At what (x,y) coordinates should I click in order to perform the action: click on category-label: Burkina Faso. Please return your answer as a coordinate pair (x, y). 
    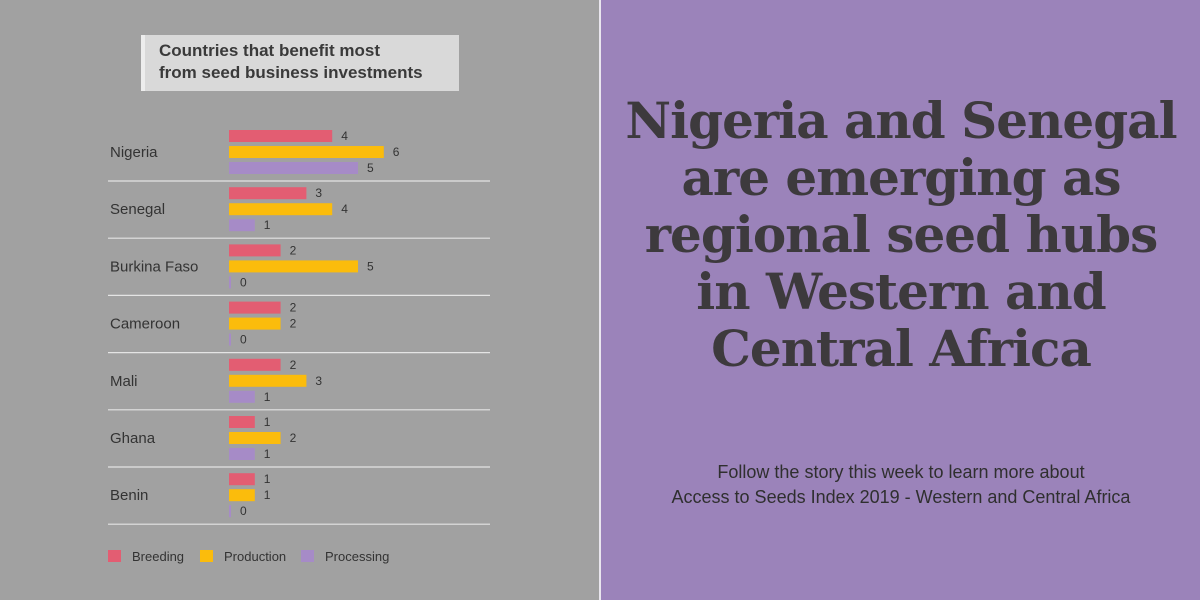
    Looking at the image, I should click on (154, 266).